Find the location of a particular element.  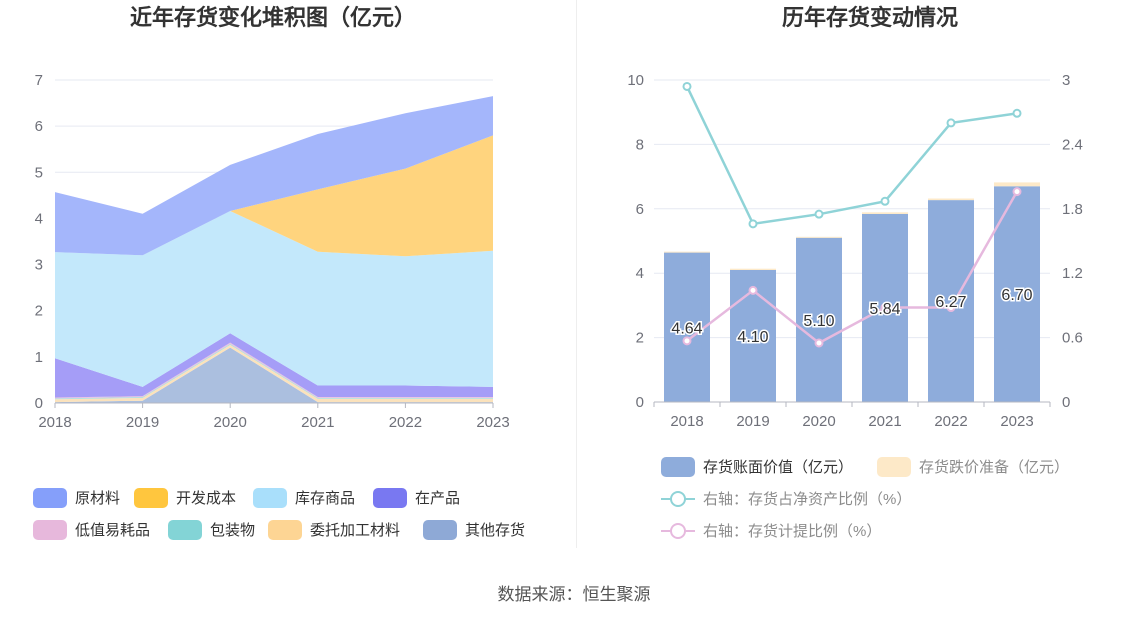

legend-label: 存货账面价值（亿元） is located at coordinates (778, 467).